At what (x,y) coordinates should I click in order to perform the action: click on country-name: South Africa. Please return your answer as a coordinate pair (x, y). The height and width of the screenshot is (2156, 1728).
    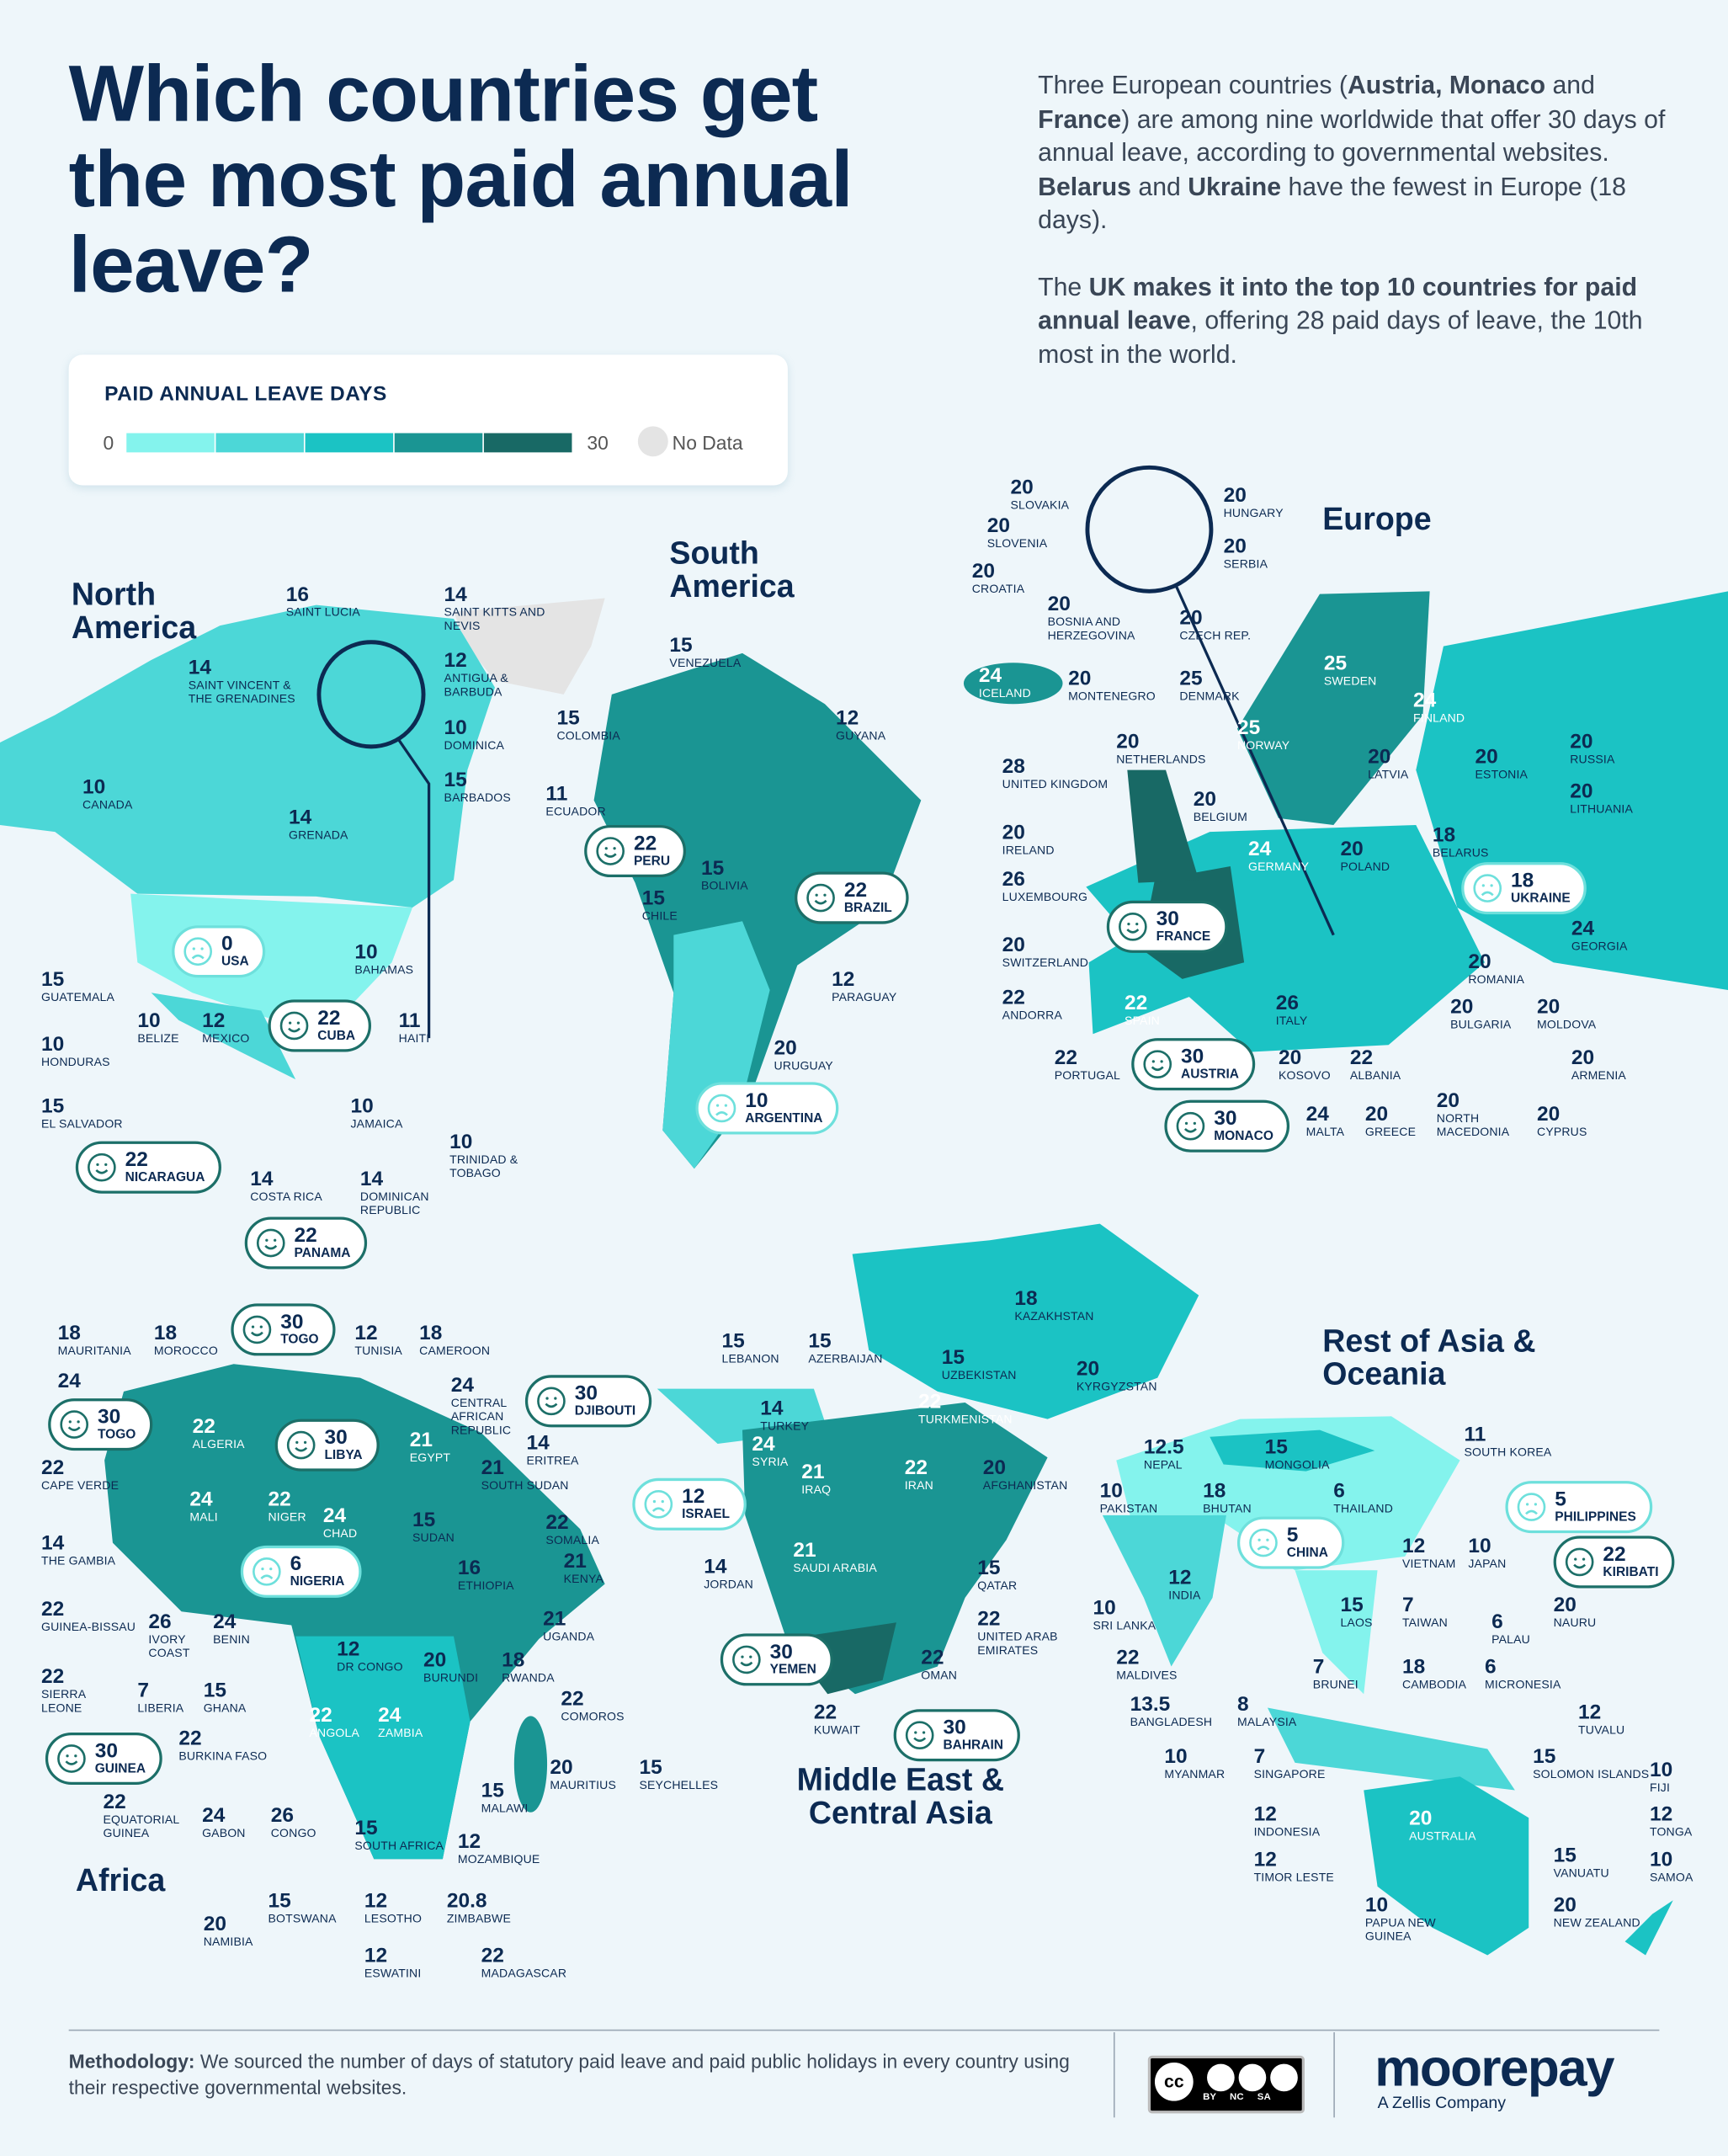
    Looking at the image, I should click on (399, 1845).